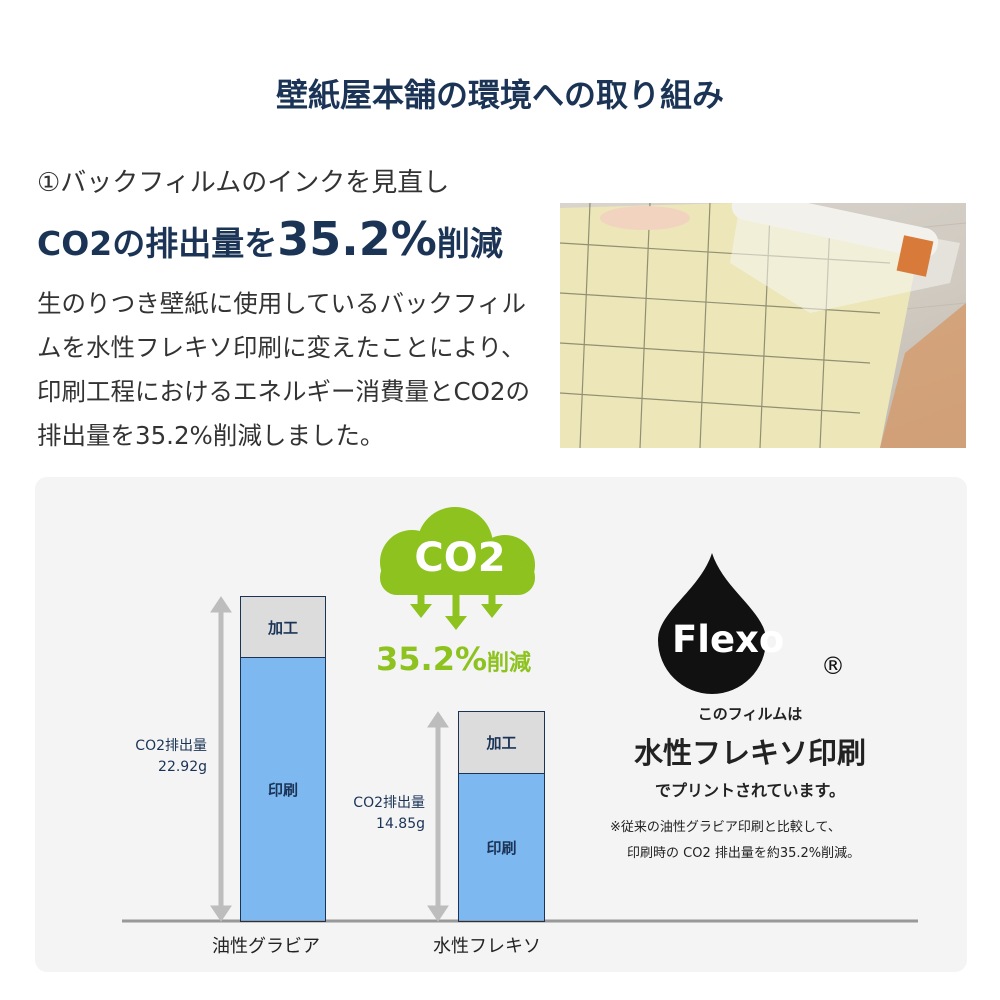 Image resolution: width=1000 pixels, height=1000 pixels. What do you see at coordinates (438, 816) in the screenshot?
I see `arrow-right` at bounding box center [438, 816].